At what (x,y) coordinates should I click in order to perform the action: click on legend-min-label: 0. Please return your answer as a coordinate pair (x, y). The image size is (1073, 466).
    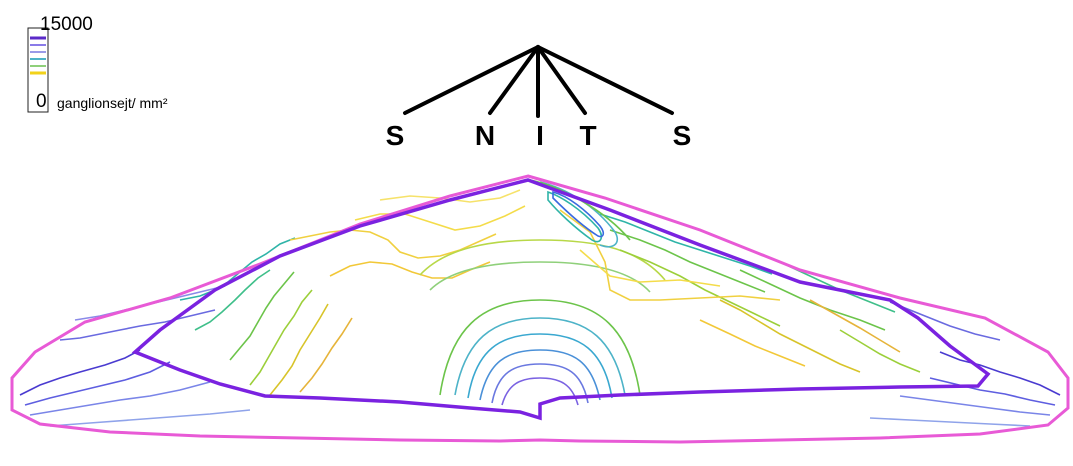
    Looking at the image, I should click on (41, 101).